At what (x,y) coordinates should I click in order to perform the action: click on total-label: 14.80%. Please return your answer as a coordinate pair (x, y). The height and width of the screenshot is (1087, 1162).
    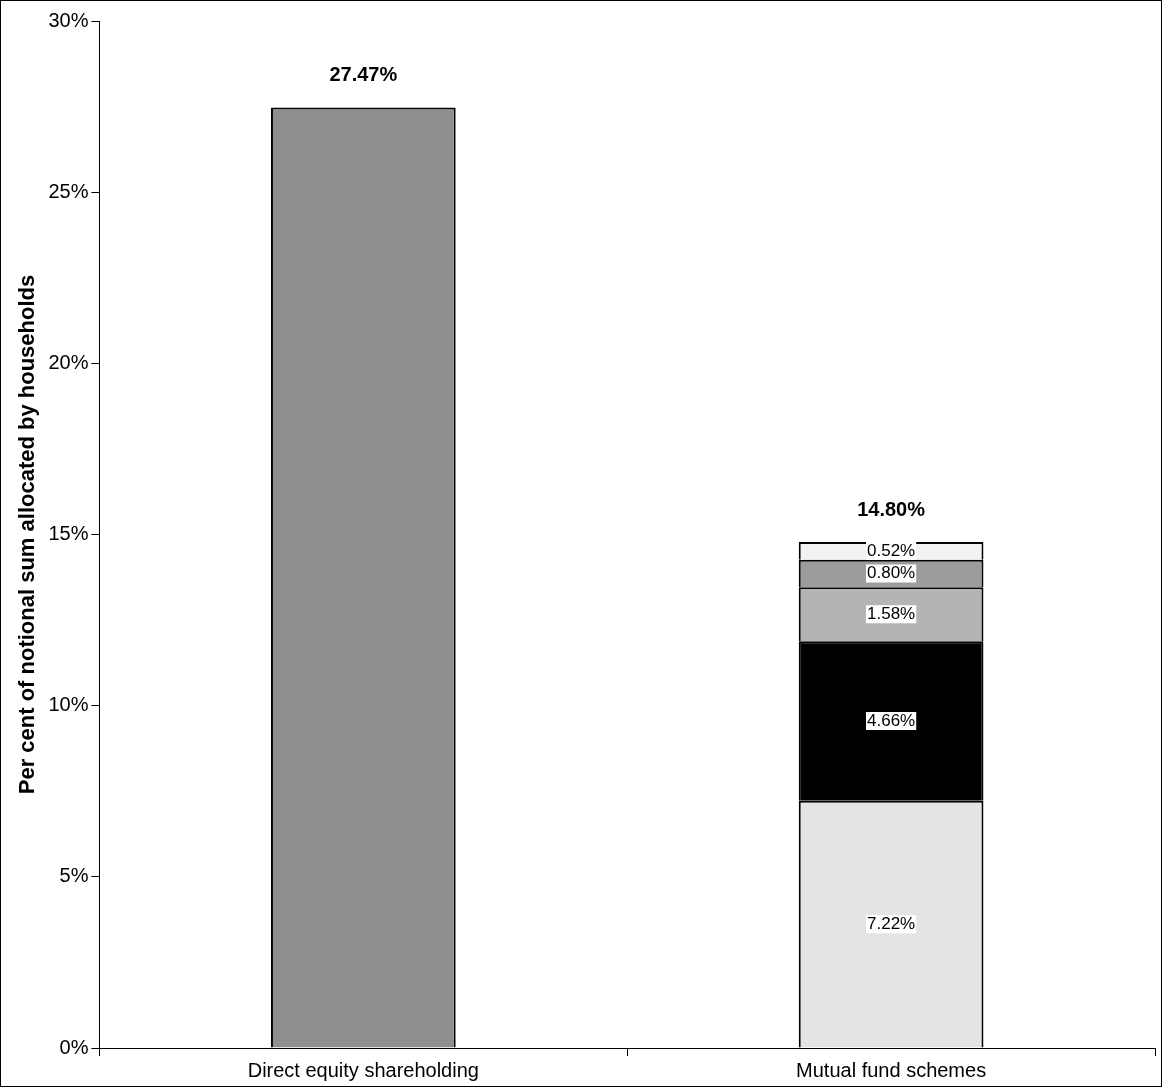
    Looking at the image, I should click on (891, 508).